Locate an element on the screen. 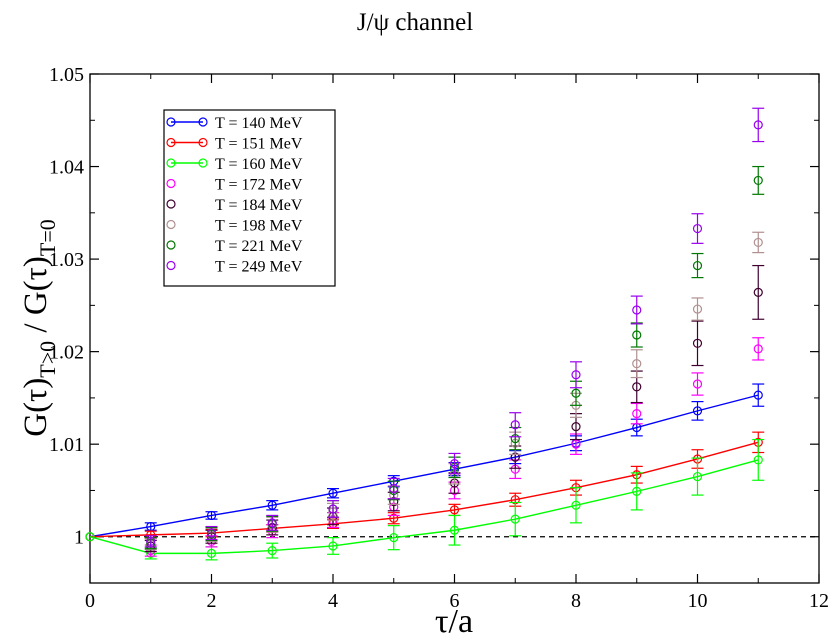 The image size is (830, 639). x-tick-label-2: 4 is located at coordinates (333, 601).